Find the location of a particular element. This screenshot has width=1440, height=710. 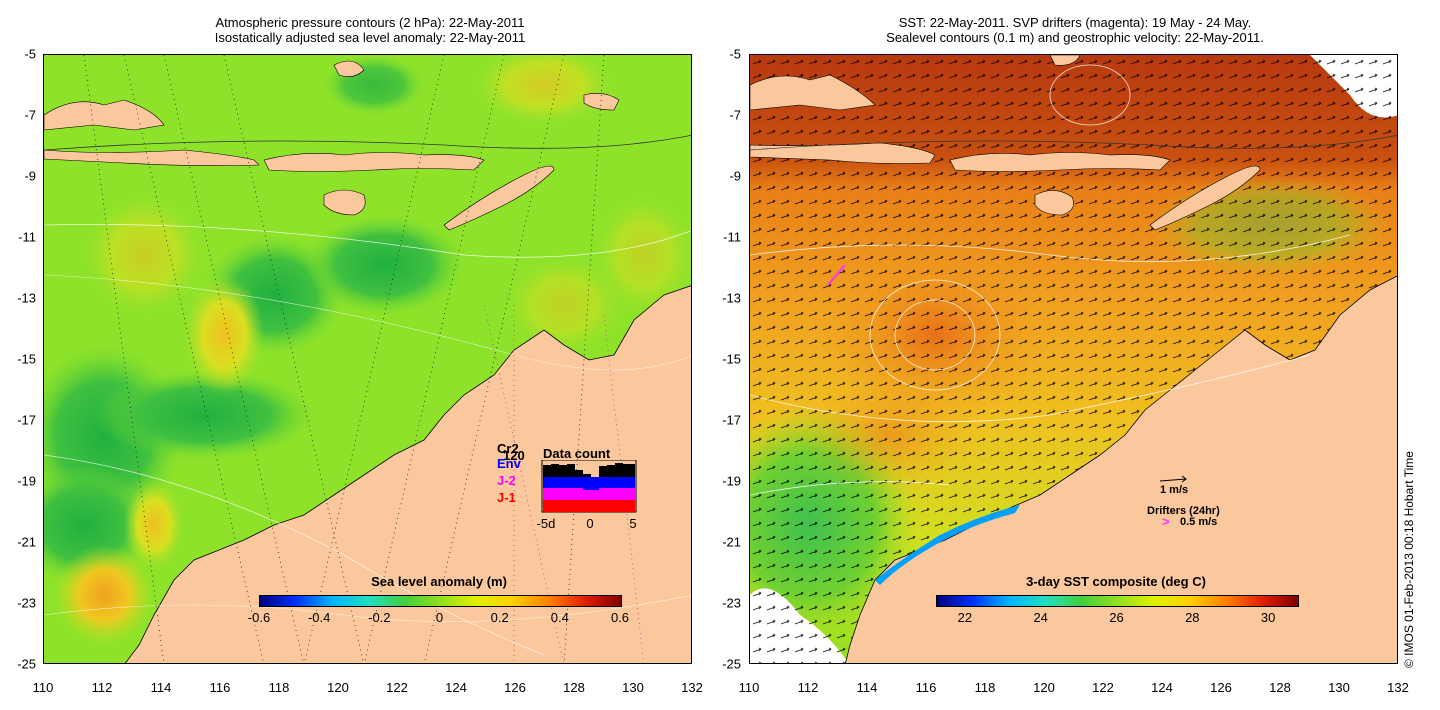

drifters-label: Drifters (24hr) is located at coordinates (1183, 511).